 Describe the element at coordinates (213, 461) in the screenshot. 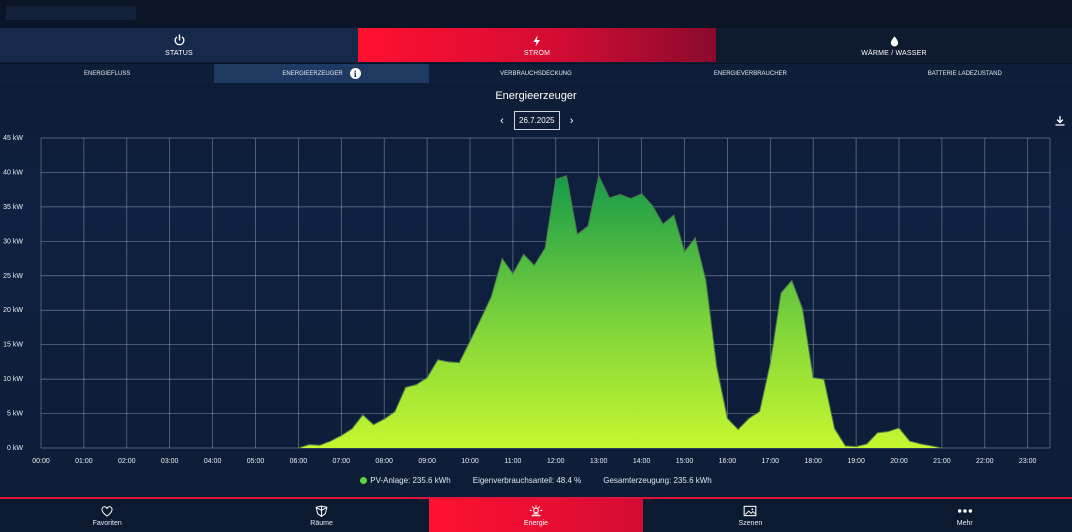

I see `x-tick-label: 04:00` at that location.